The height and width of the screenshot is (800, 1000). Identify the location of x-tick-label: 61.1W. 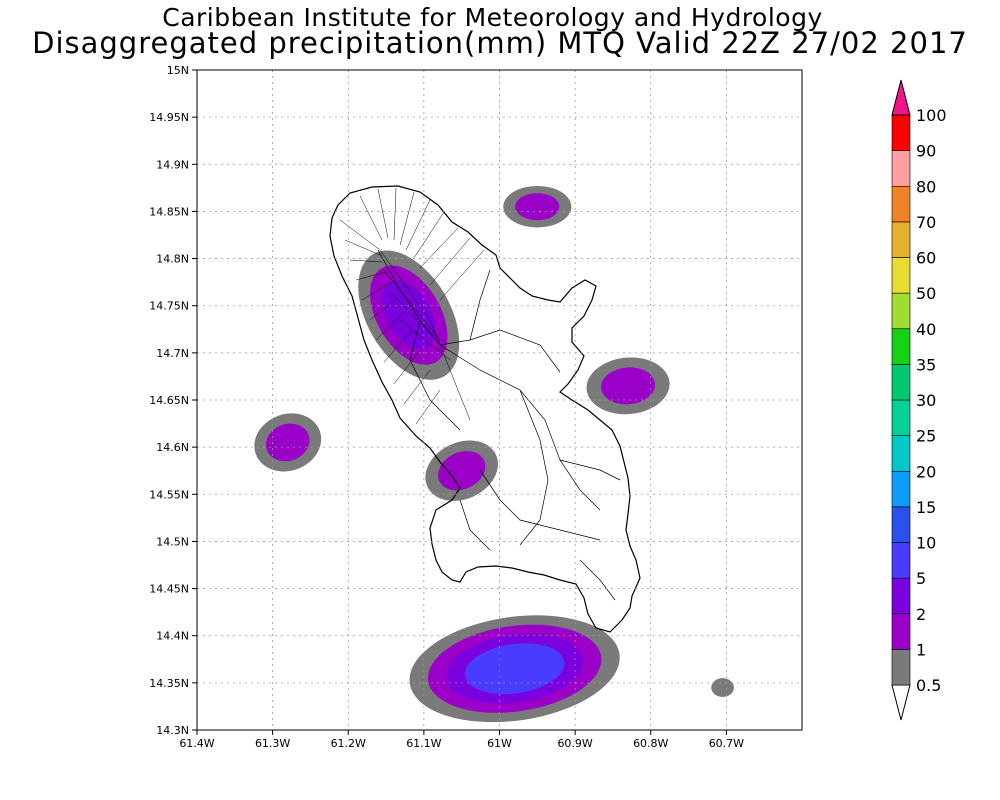
(423, 743).